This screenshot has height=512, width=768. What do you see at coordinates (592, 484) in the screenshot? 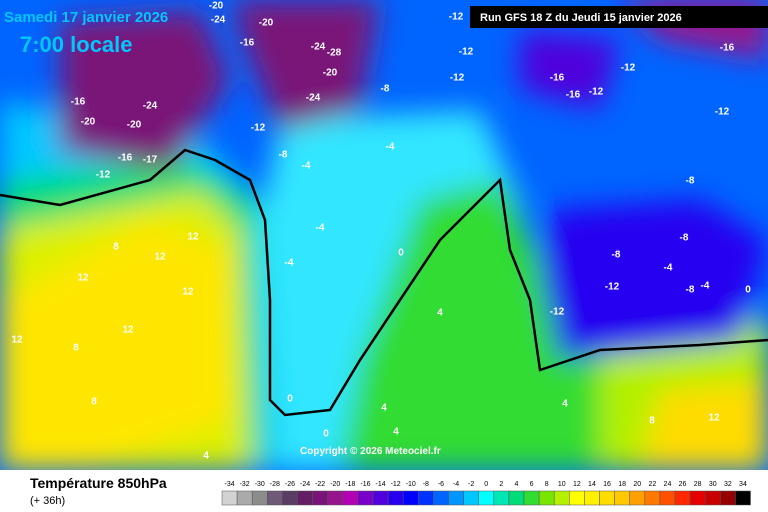
I see `scale-label: 14` at bounding box center [592, 484].